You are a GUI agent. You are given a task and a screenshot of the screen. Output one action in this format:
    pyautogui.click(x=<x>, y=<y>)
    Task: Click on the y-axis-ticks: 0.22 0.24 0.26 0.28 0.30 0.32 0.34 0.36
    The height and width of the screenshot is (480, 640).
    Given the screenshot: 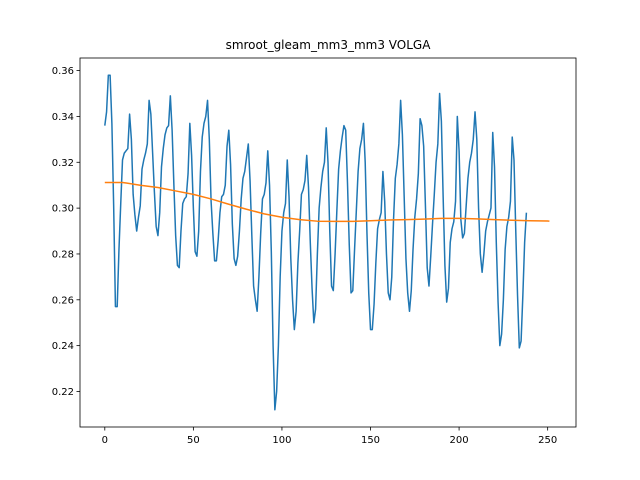 What is the action you would take?
    pyautogui.click(x=66, y=232)
    